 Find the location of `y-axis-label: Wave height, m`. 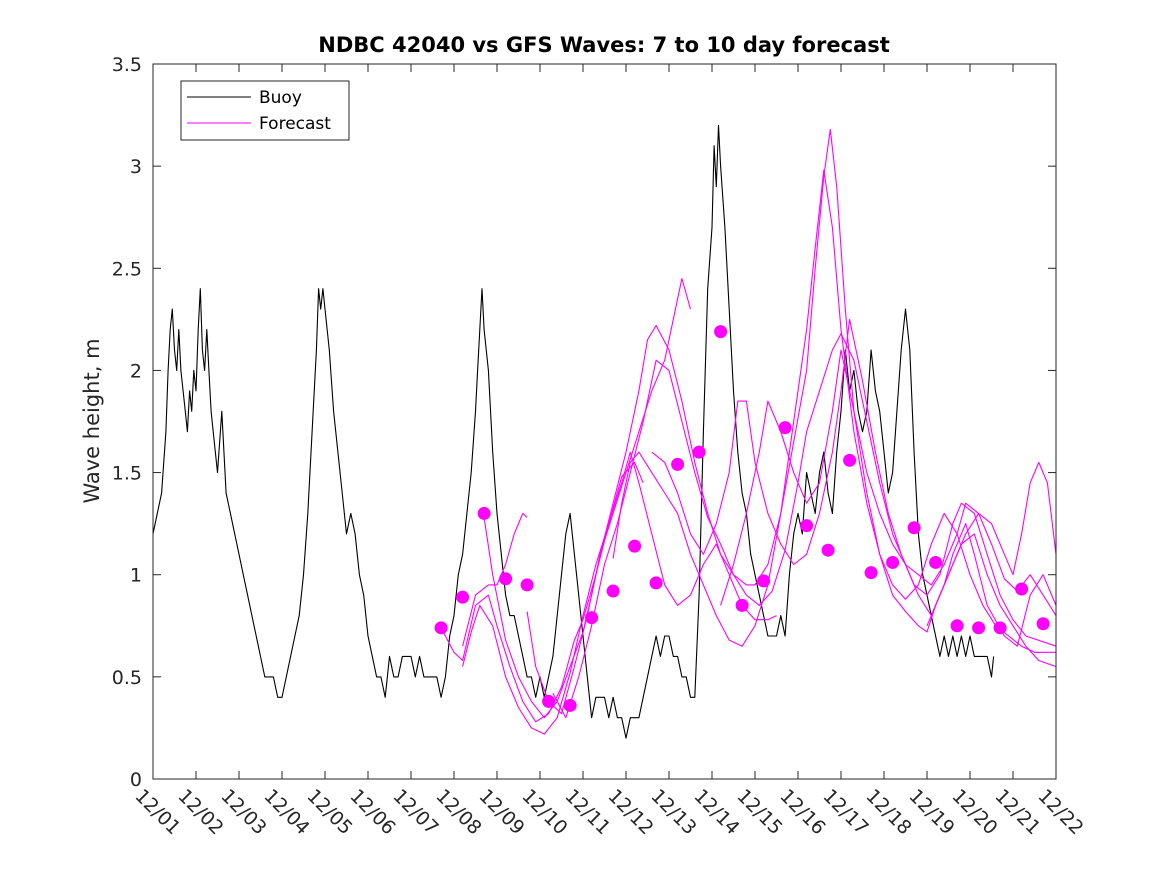

y-axis-label: Wave height, m is located at coordinates (92, 420).